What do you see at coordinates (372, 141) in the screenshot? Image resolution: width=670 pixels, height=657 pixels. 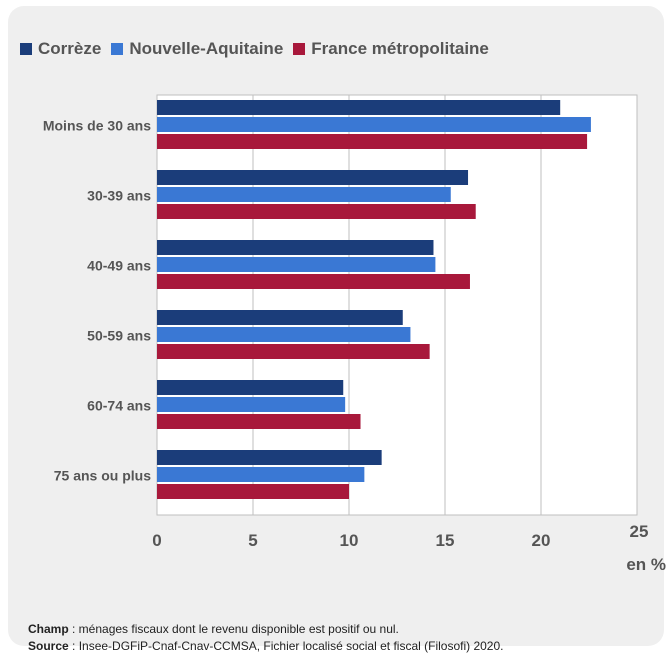 I see `bar-france-metropolitaine-moins-de-30-ans` at bounding box center [372, 141].